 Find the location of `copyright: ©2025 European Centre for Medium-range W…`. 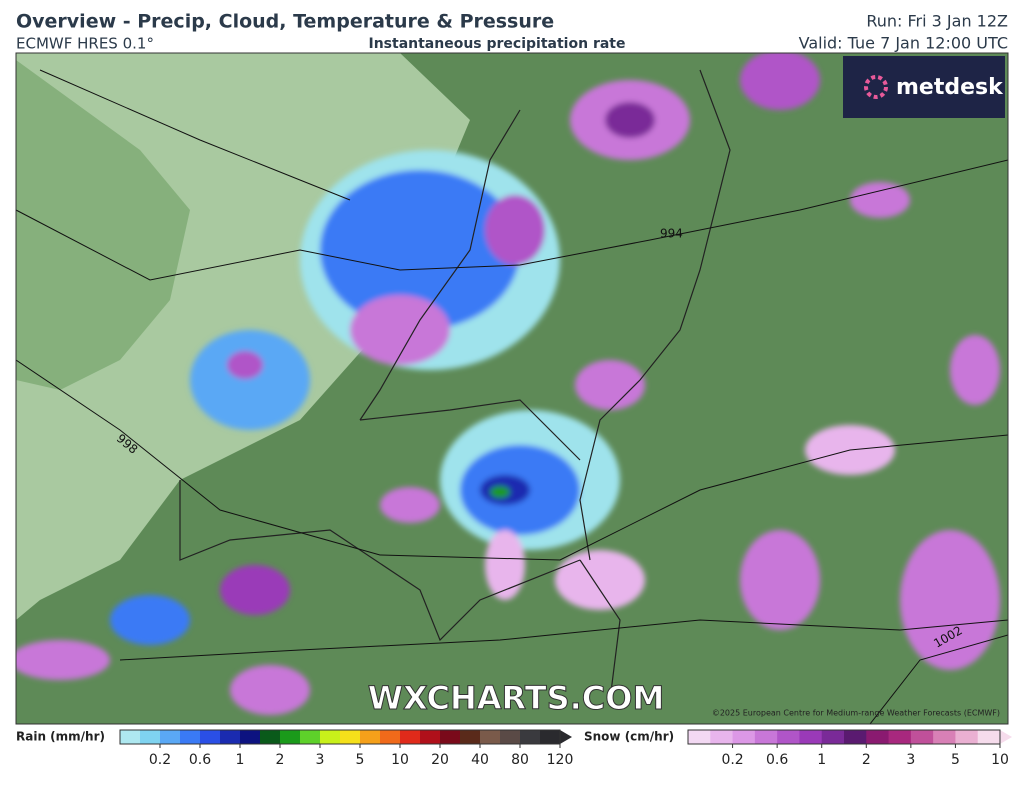

copyright: ©2025 European Centre for Medium-range W… is located at coordinates (856, 713).